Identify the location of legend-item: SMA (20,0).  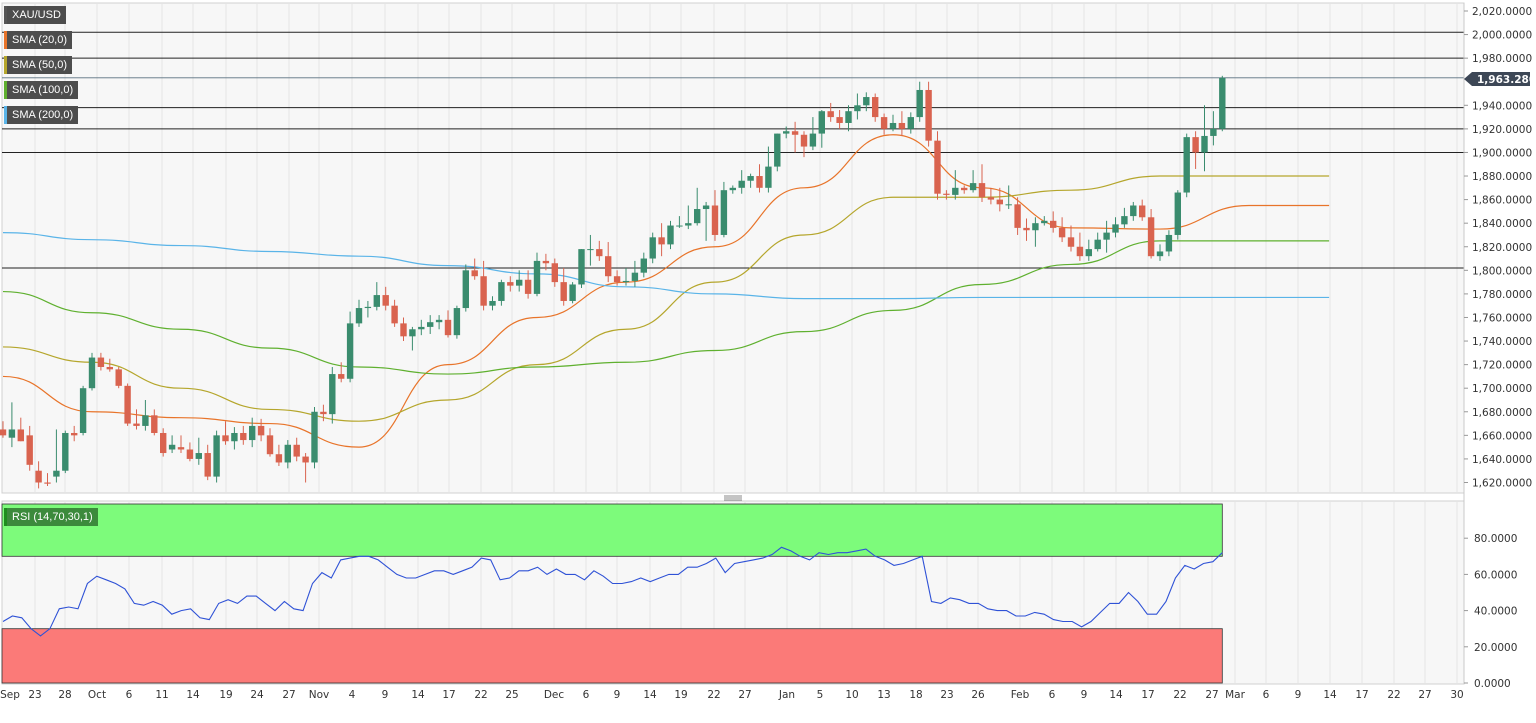
(41, 40).